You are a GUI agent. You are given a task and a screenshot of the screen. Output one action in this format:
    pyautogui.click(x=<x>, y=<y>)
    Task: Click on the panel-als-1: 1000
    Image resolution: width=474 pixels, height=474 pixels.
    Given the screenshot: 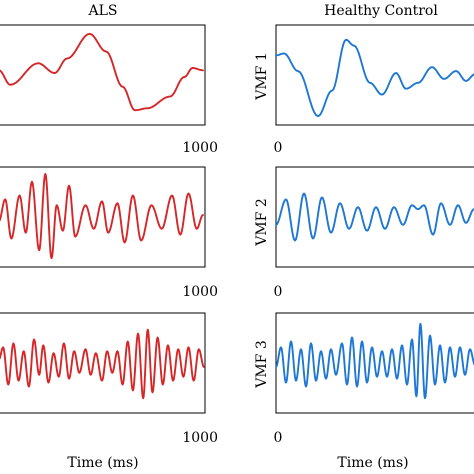 What is the action you would take?
    pyautogui.click(x=109, y=90)
    